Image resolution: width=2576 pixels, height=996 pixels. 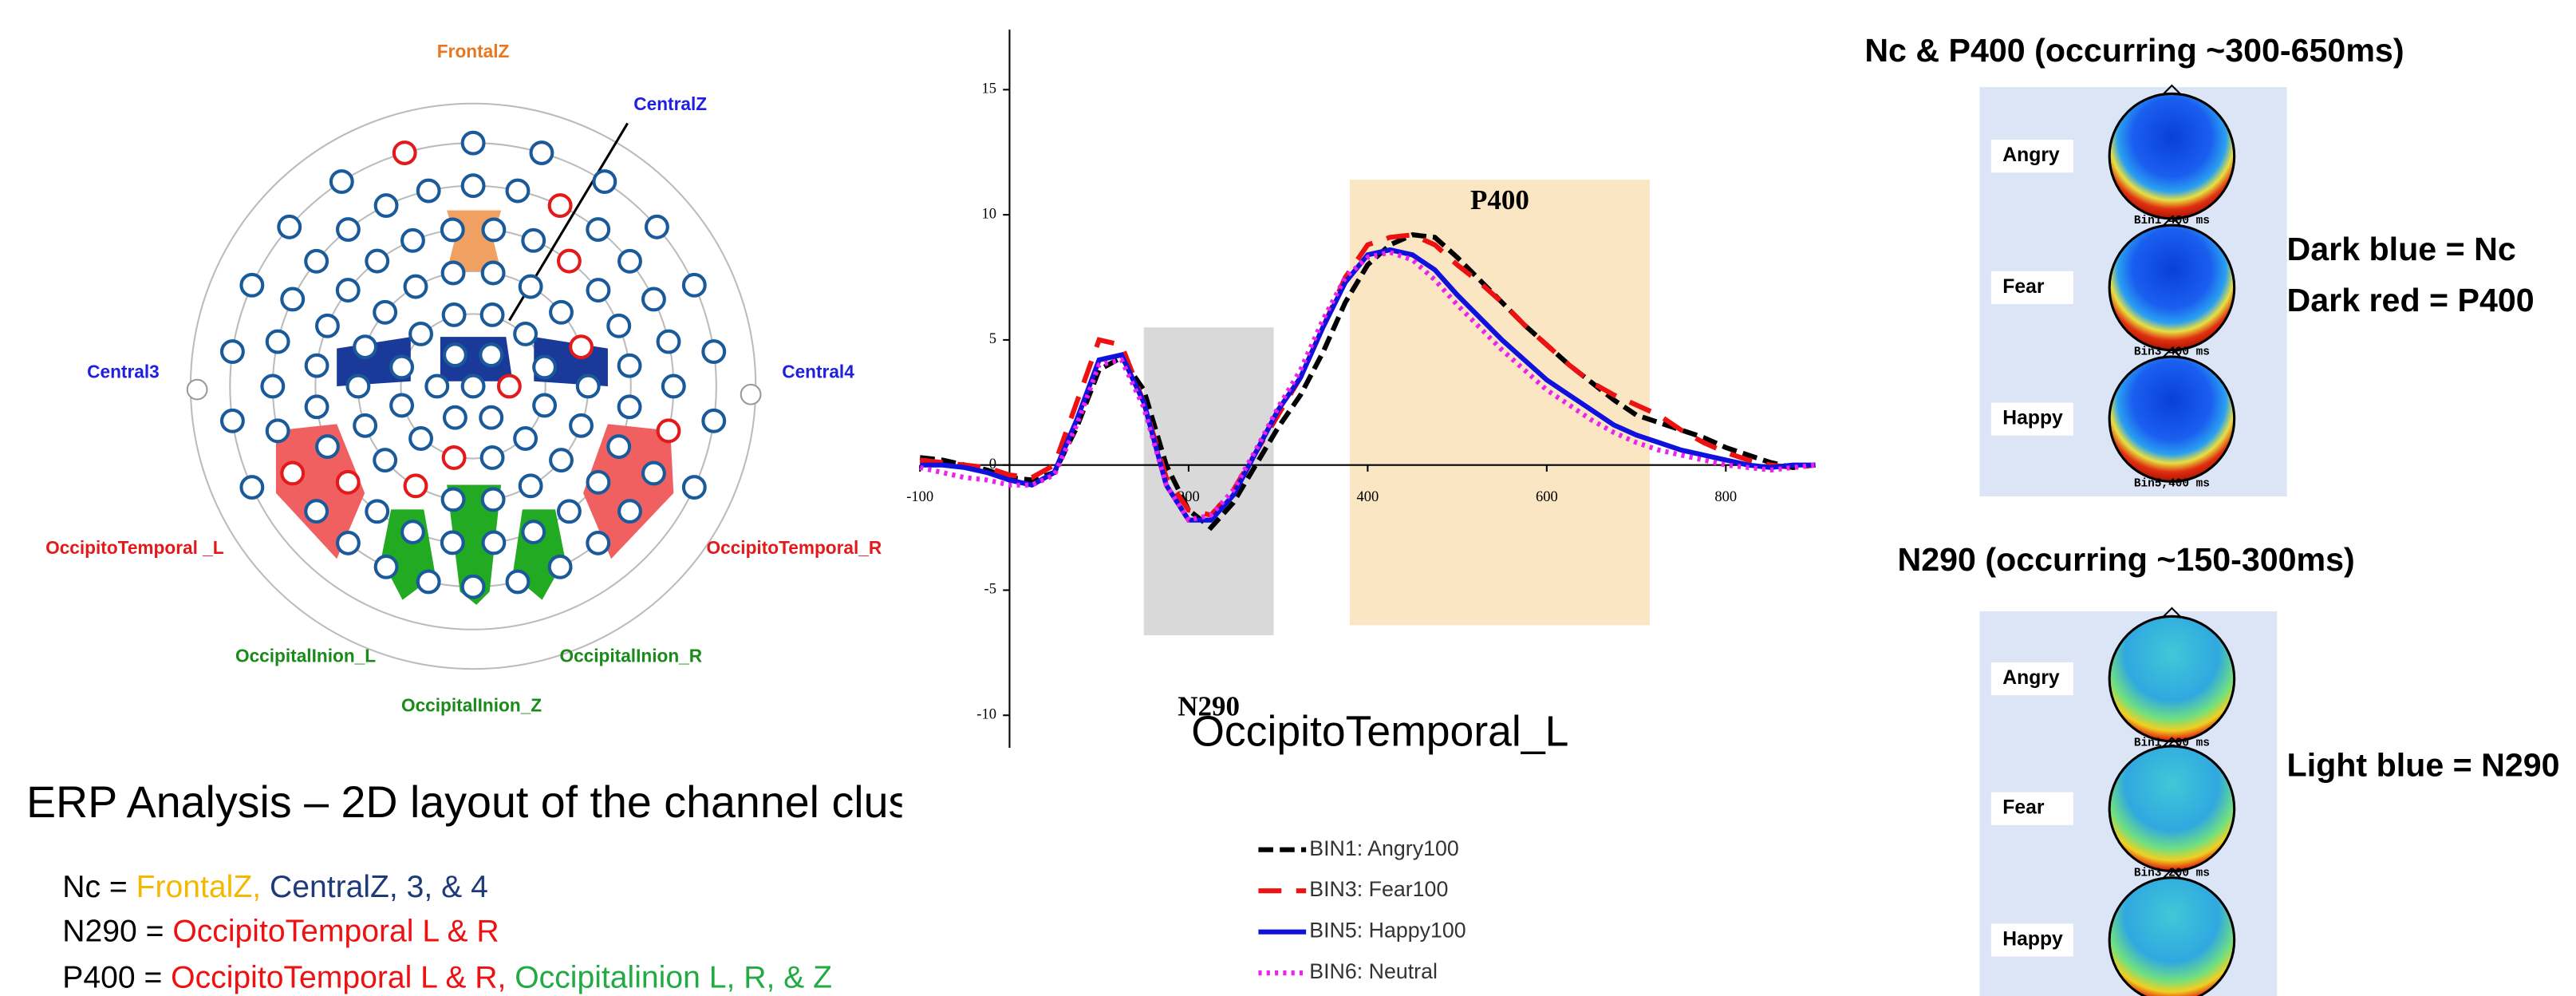 I want to click on erp-line, so click(x=1368, y=375).